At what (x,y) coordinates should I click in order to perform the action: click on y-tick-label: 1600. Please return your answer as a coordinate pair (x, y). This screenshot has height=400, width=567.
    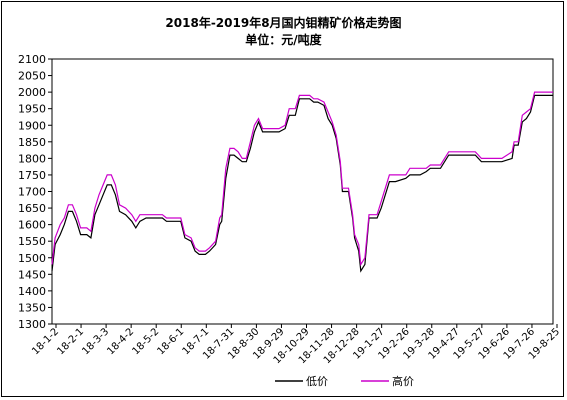
    Looking at the image, I should click on (32, 225).